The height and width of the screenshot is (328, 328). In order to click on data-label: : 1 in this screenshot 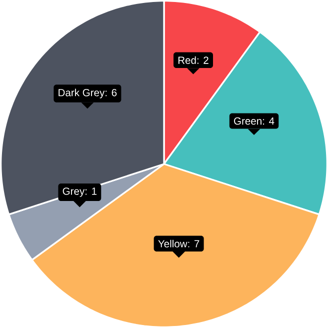, I will do `click(91, 191)`.